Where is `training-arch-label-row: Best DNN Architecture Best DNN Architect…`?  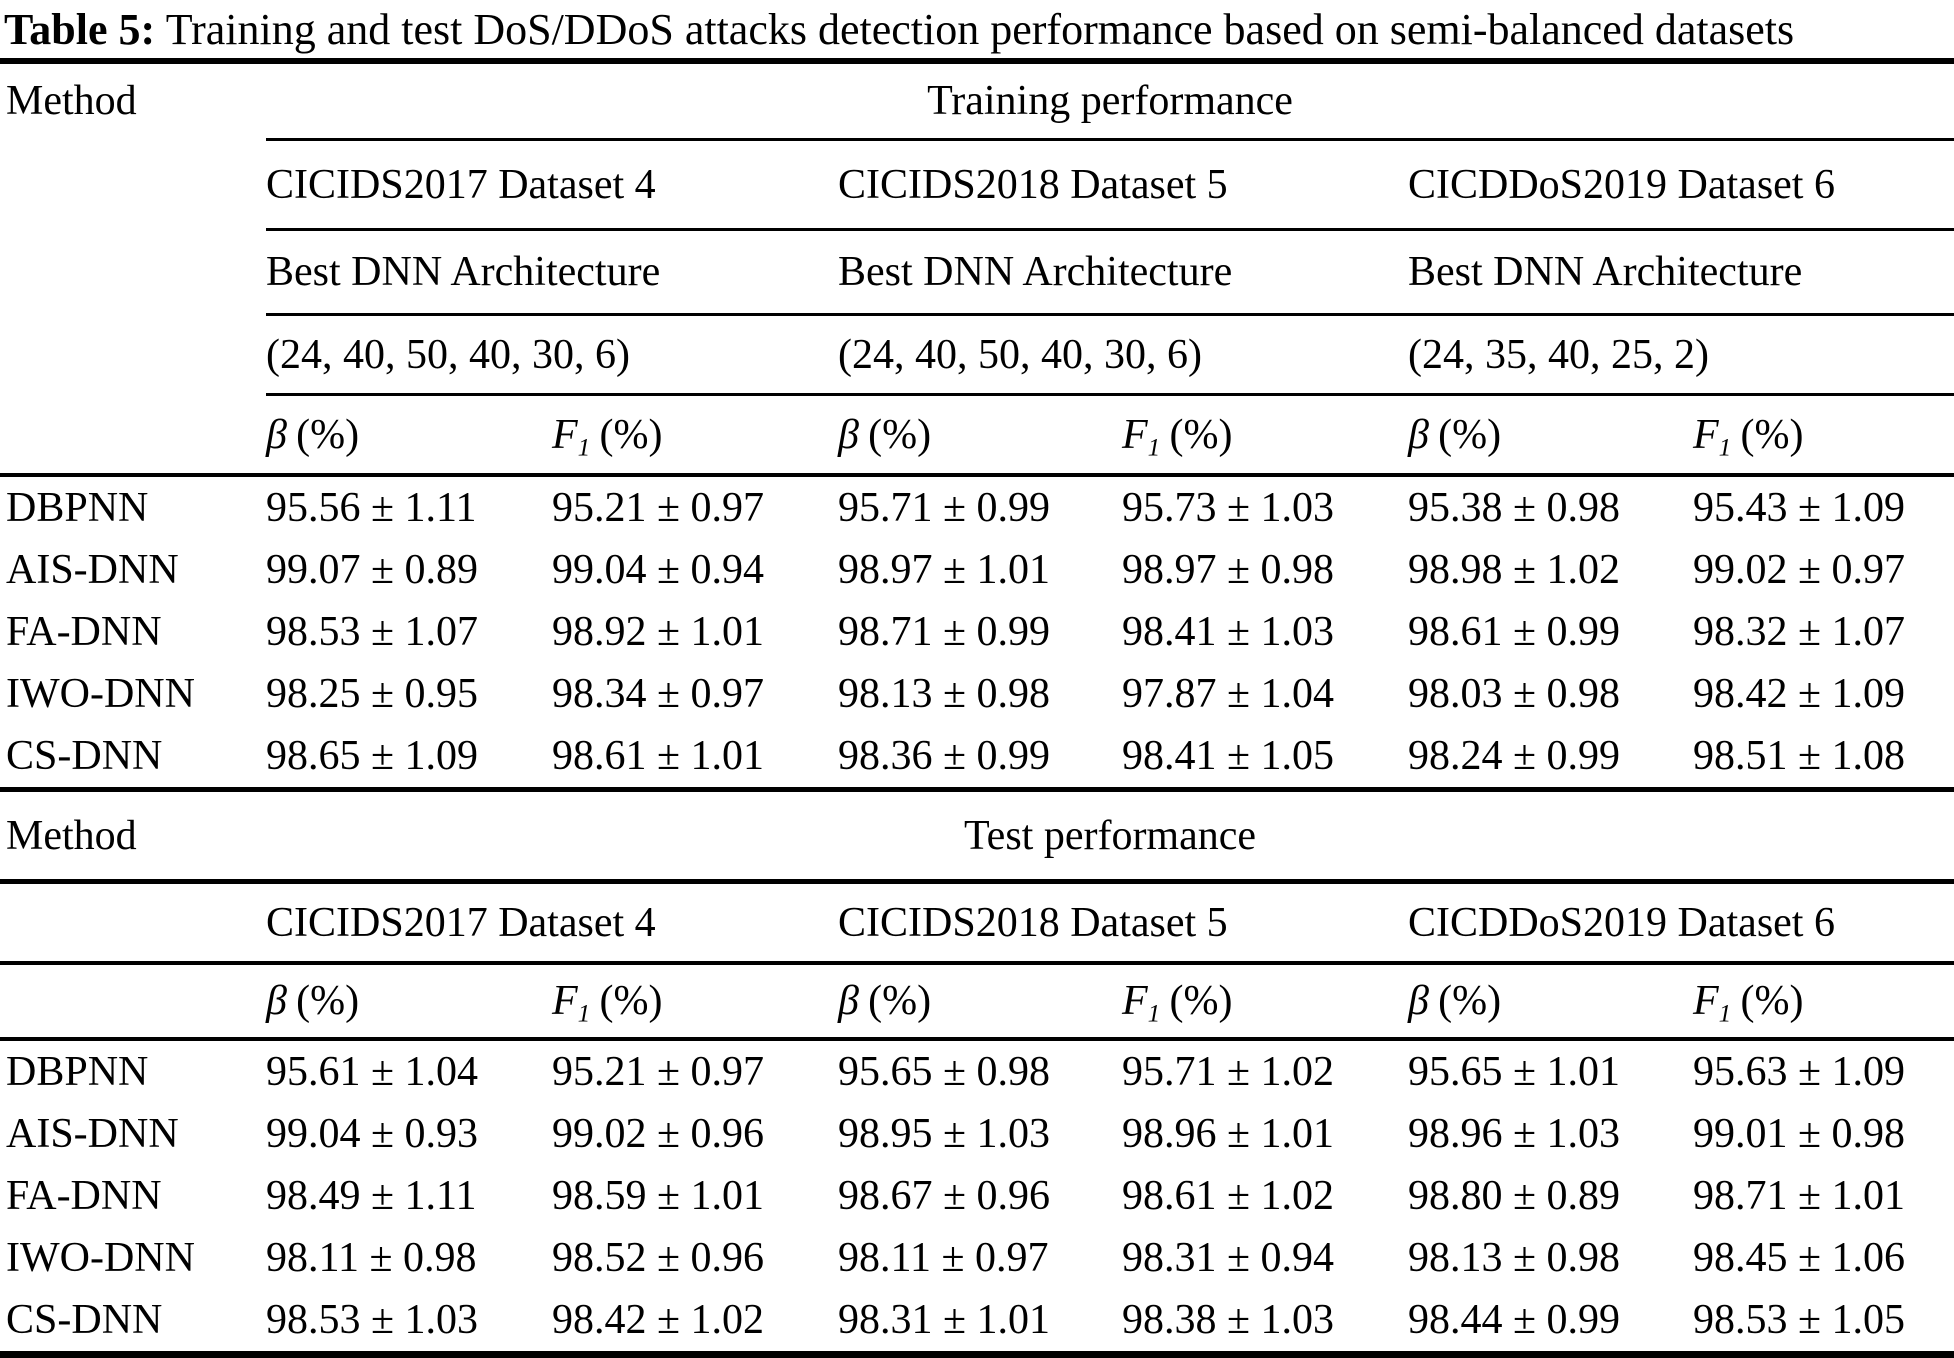
training-arch-label-row: Best DNN Architecture Best DNN Architect… is located at coordinates (977, 272).